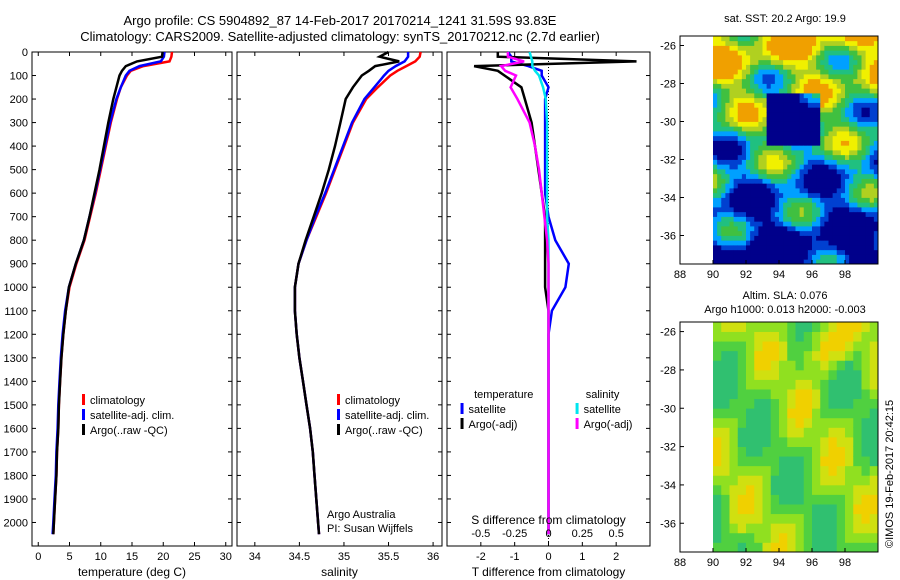 This screenshot has height=580, width=900. I want to click on x-tick-label: -1, so click(515, 557).